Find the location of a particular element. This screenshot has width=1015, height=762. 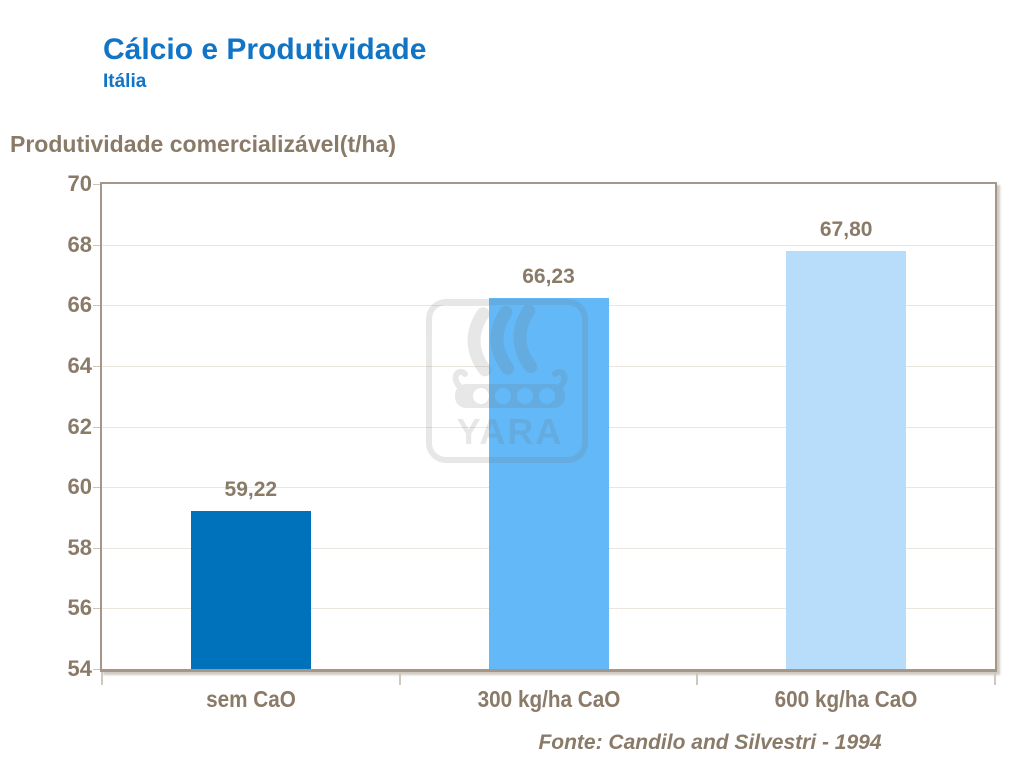

bar-value-label: 67,80 is located at coordinates (846, 229).